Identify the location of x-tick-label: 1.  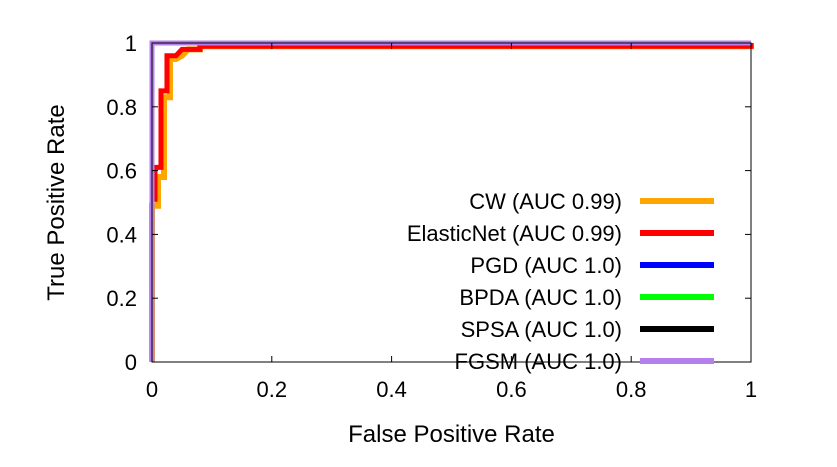
(751, 389).